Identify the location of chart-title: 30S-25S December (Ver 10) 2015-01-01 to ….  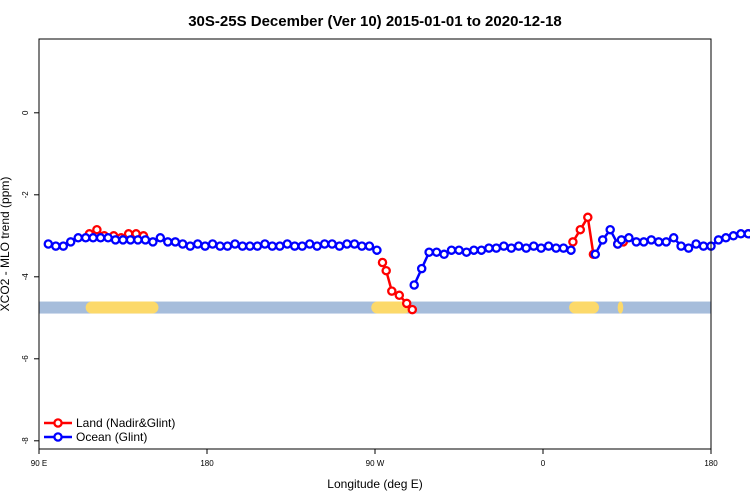
(375, 21).